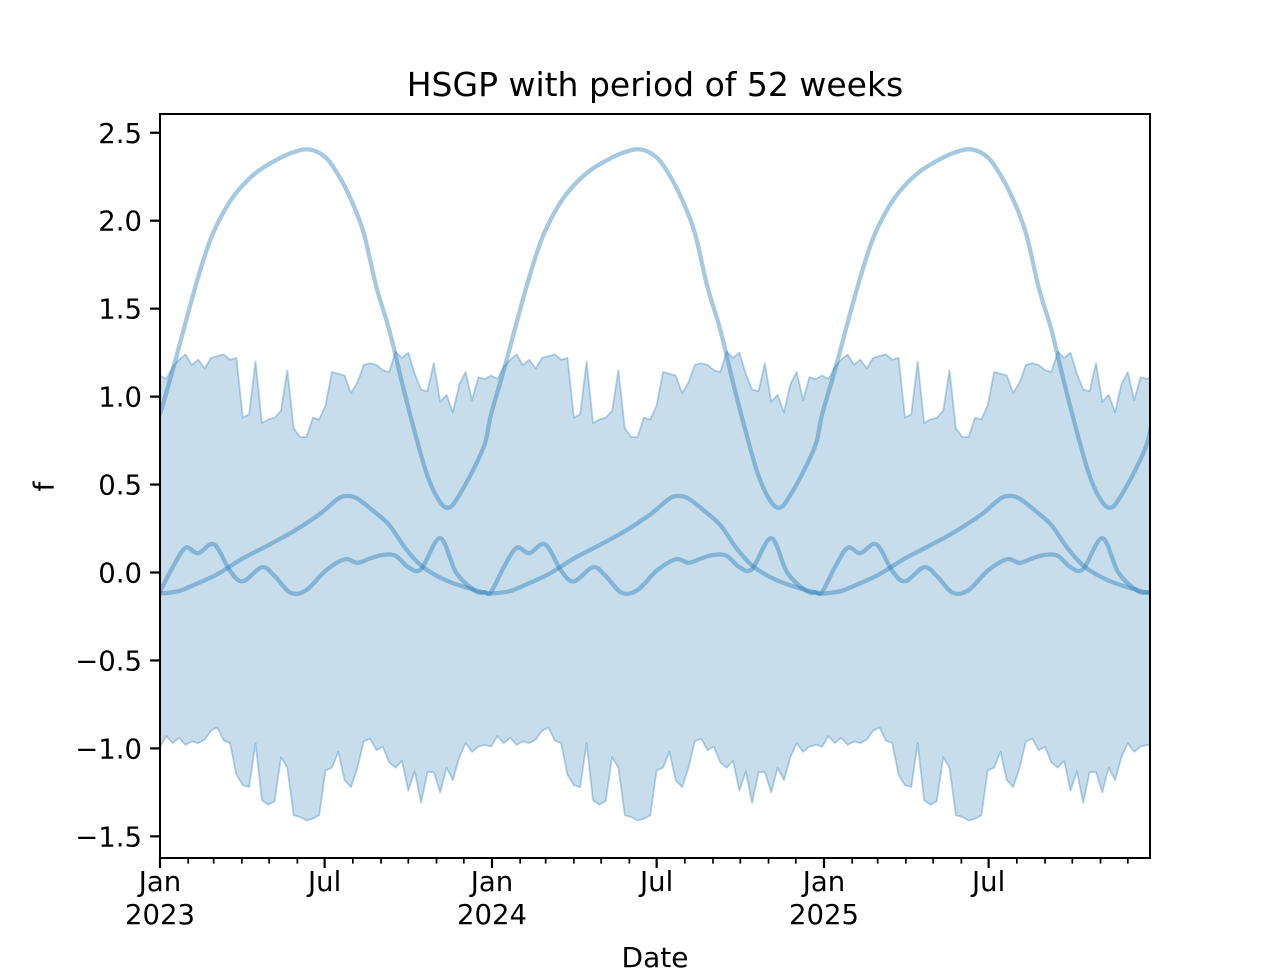  I want to click on chart-title: HSGP with period of 52 weeks, so click(655, 84).